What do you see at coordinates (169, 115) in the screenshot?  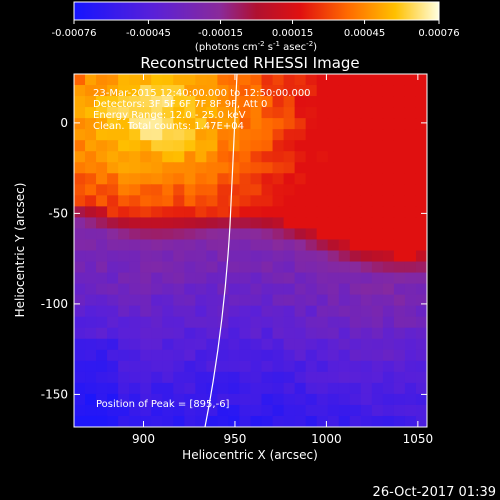 I see `annotation-line: Energy Range: 12.0 - 25.0 keV` at bounding box center [169, 115].